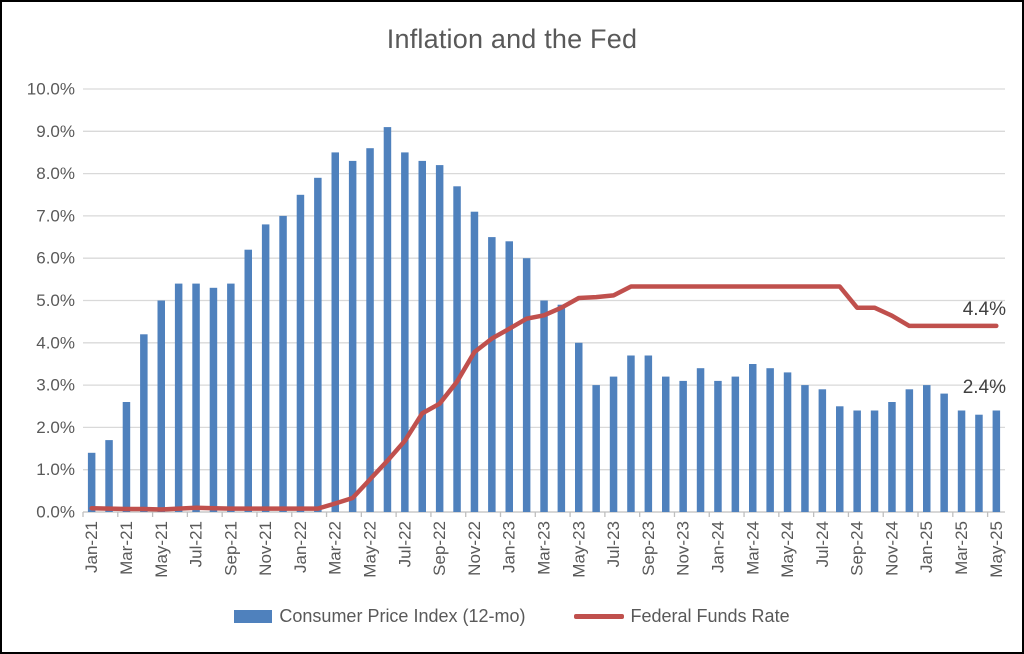 This screenshot has height=654, width=1024. I want to click on x-axis-tick-label: Sep-24, so click(857, 548).